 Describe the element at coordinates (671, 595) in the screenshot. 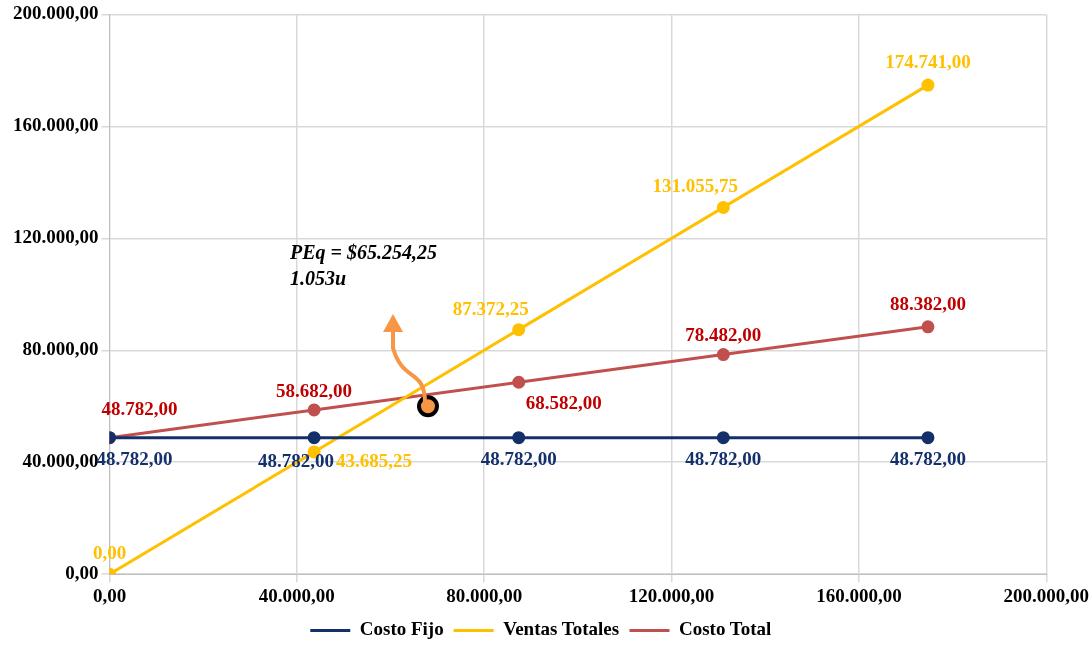

I see `x-tick-label: 120.000,00` at that location.